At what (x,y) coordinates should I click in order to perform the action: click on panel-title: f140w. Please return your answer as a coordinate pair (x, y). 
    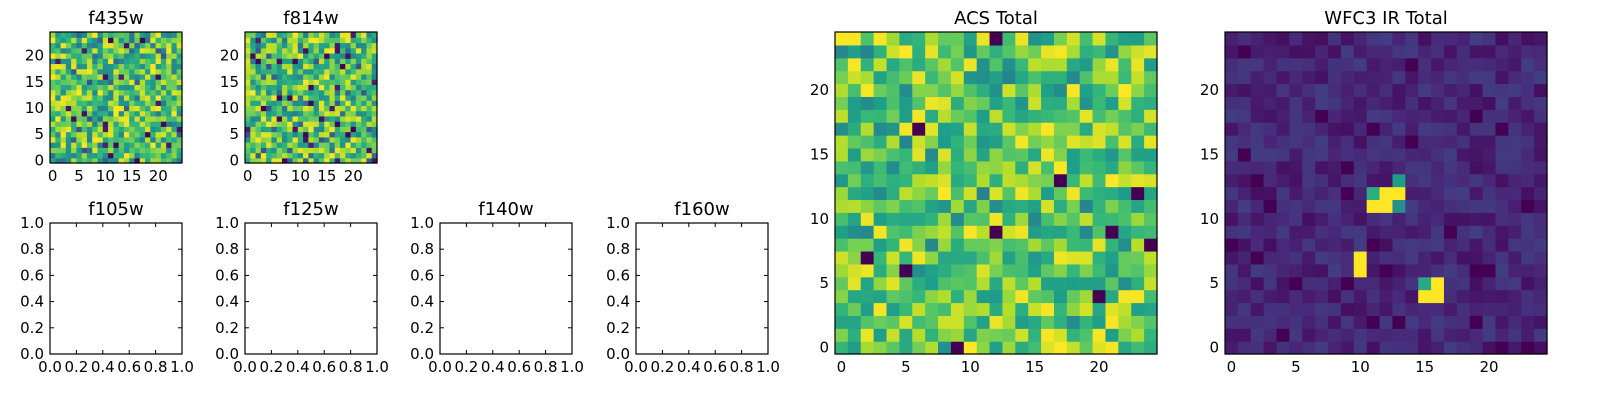
    Looking at the image, I should click on (505, 209).